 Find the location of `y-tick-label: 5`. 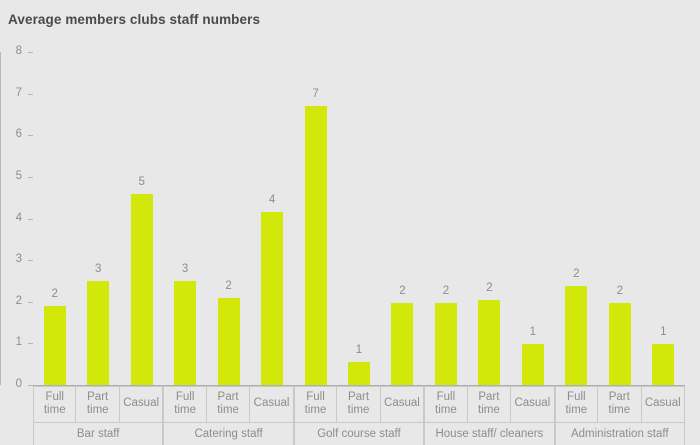

y-tick-label: 5 is located at coordinates (18, 175).